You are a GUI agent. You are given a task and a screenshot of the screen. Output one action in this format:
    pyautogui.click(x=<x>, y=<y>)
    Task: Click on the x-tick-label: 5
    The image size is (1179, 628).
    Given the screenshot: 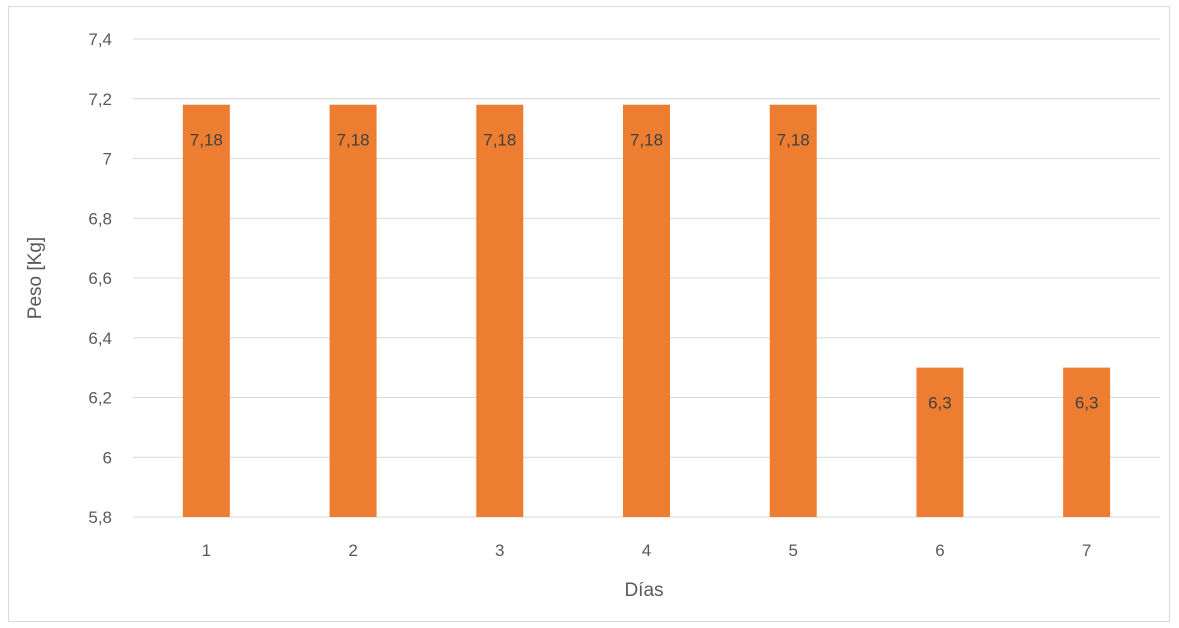 What is the action you would take?
    pyautogui.click(x=792, y=550)
    